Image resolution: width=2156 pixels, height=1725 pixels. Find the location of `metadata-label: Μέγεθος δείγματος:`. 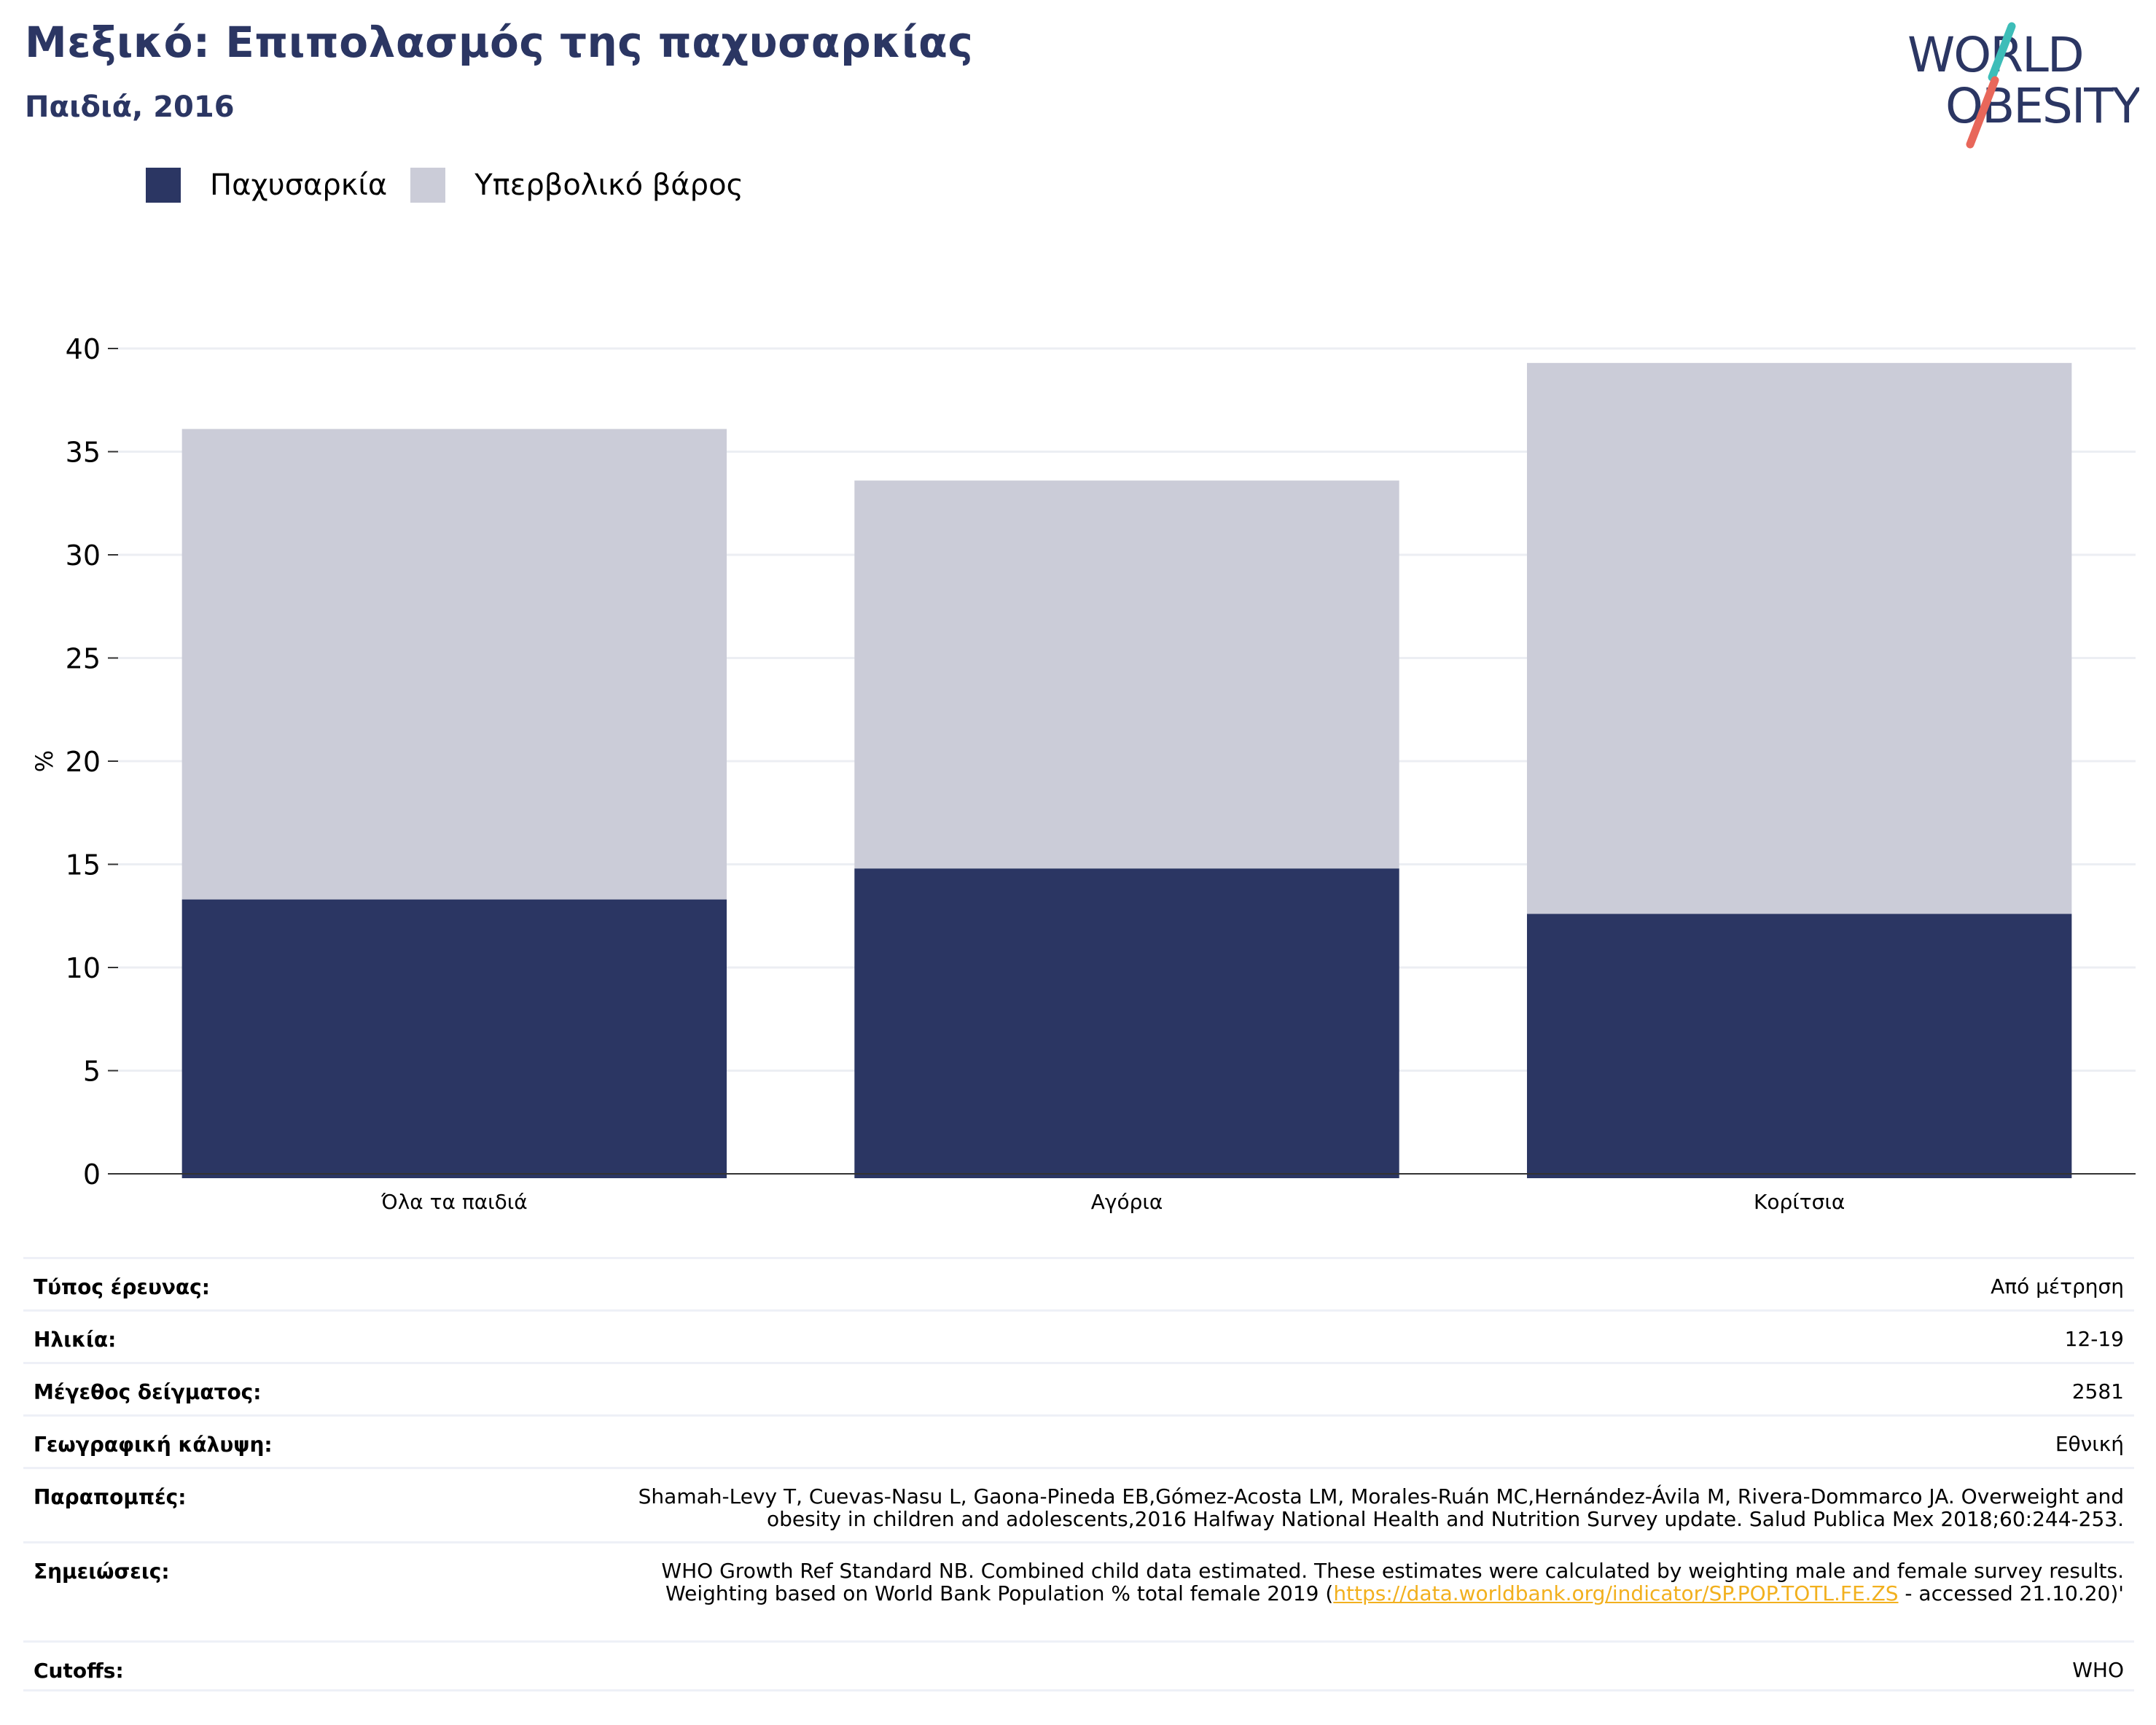

metadata-label: Μέγεθος δείγματος: is located at coordinates (148, 1392).